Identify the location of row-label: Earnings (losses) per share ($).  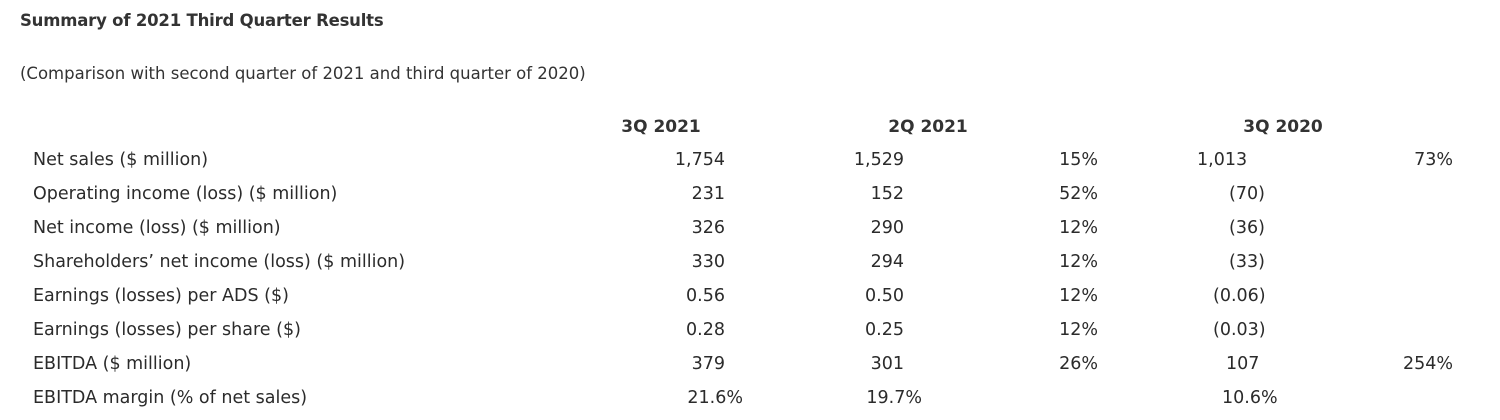
(167, 330).